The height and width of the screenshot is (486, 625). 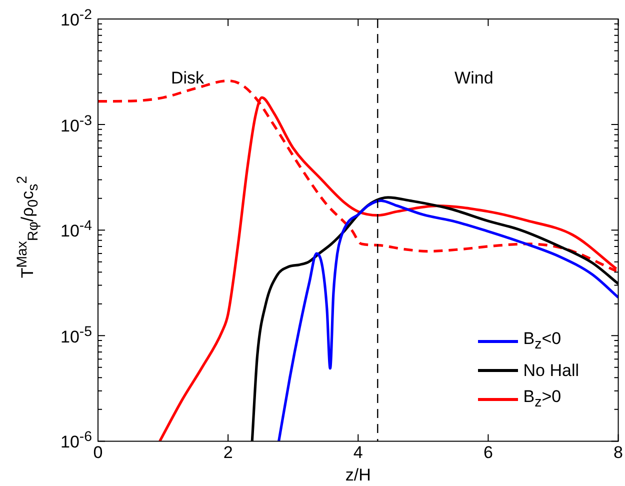 I want to click on annotation: Disk, so click(x=187, y=78).